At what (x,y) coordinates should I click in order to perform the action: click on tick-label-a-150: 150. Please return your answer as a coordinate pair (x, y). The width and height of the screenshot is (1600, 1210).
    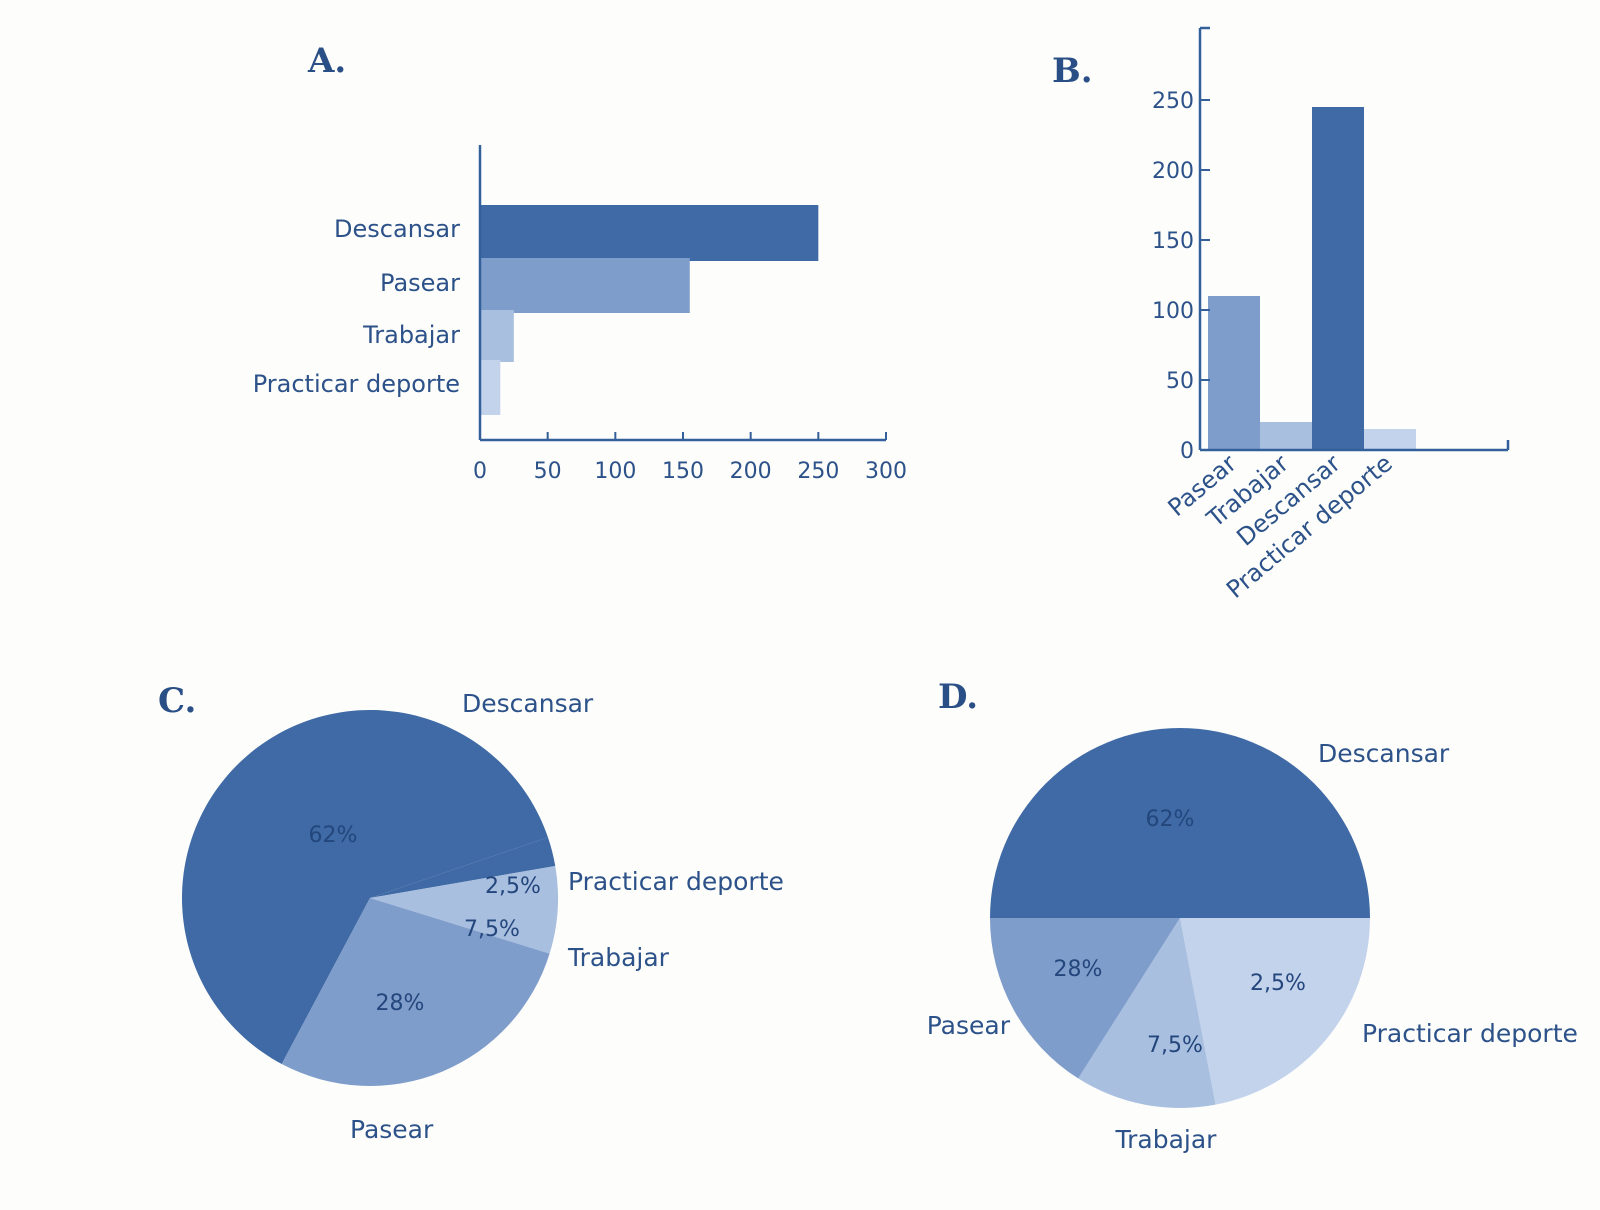
    Looking at the image, I should click on (683, 471).